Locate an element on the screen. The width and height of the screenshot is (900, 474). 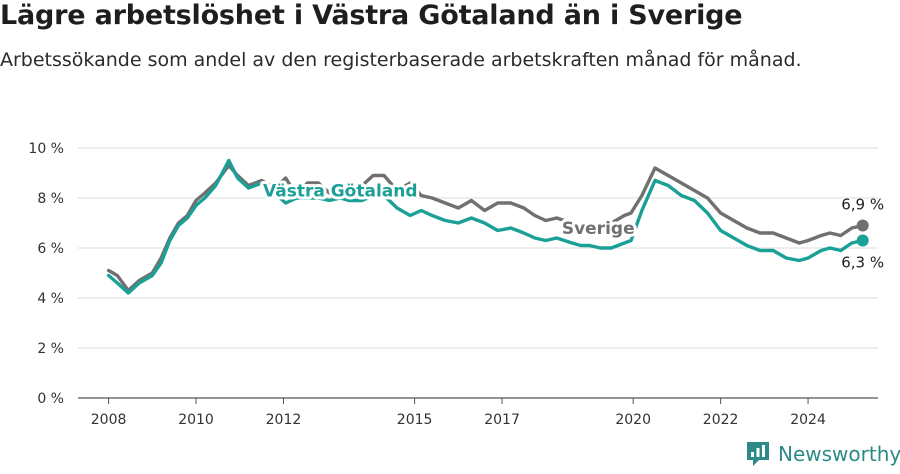
x-tick-label: 2008 is located at coordinates (109, 420).